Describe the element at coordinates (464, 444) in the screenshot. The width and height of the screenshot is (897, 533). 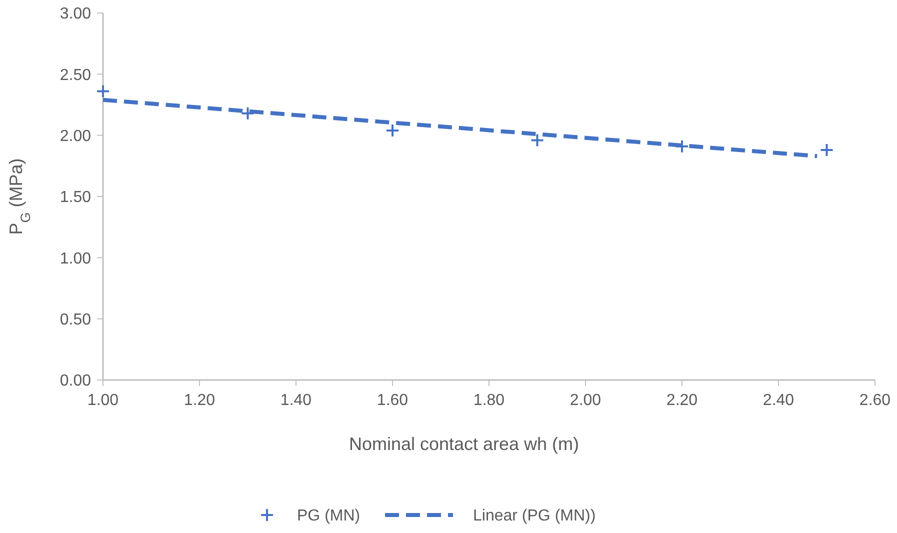
I see `x-axis-title: Nominal contact area wh (m)` at that location.